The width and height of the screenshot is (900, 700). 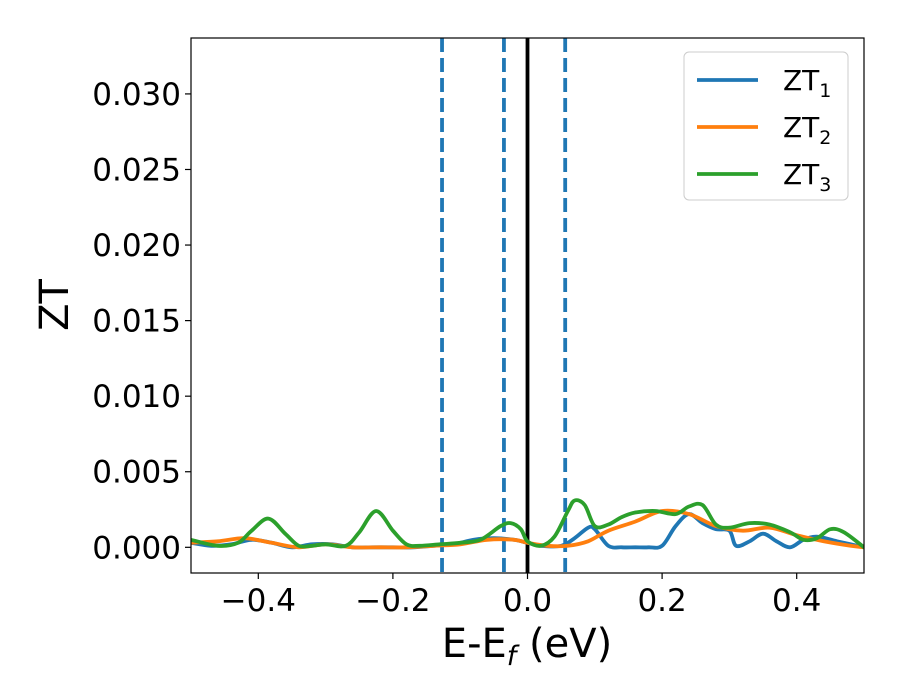 I want to click on reference-lines, so click(x=504, y=305).